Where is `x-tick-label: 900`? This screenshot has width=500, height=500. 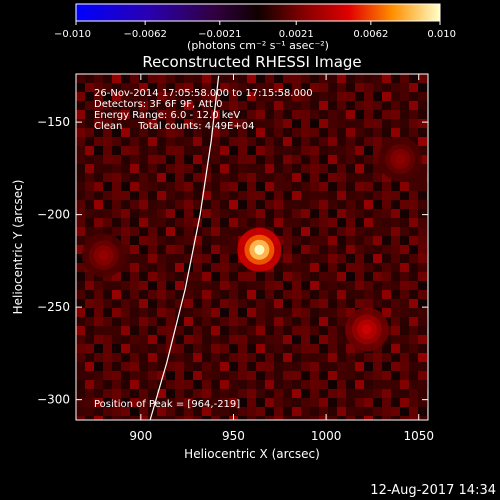
x-tick-label: 900 is located at coordinates (140, 436).